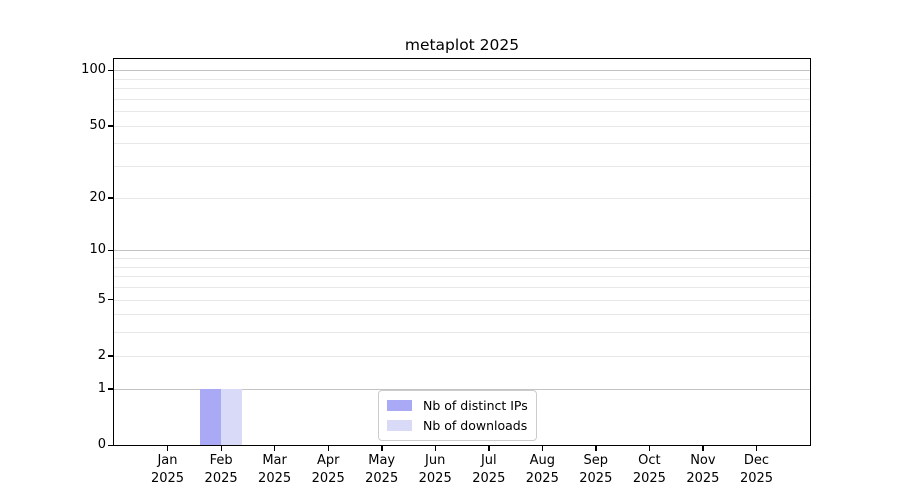 This screenshot has height=500, width=900. What do you see at coordinates (435, 460) in the screenshot?
I see `x-label-month: Jun` at bounding box center [435, 460].